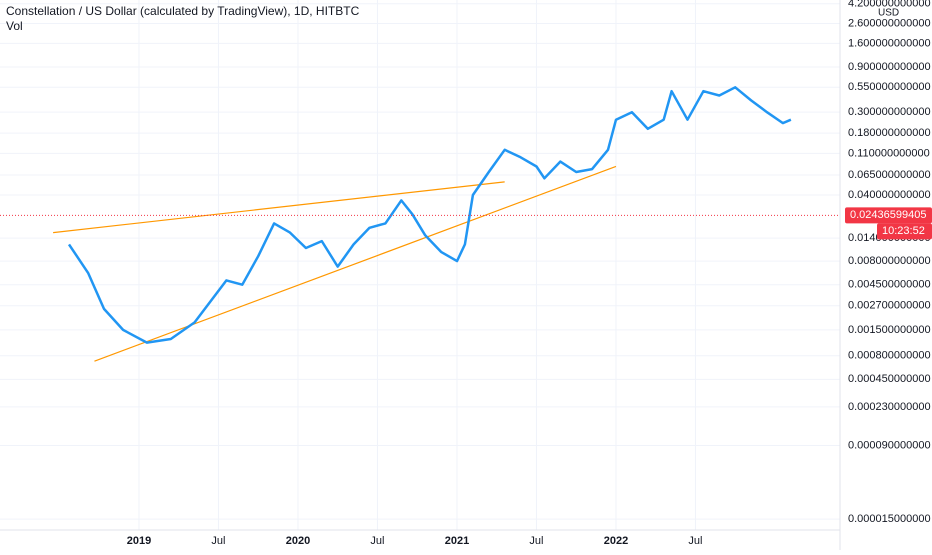  I want to click on y-tick-label: 0.040000000000, so click(889, 195).